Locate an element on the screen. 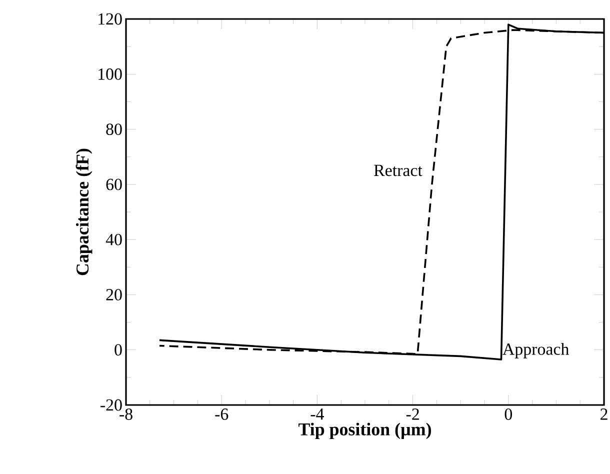 This screenshot has width=610, height=474. y-tick-label: -20 is located at coordinates (111, 405).